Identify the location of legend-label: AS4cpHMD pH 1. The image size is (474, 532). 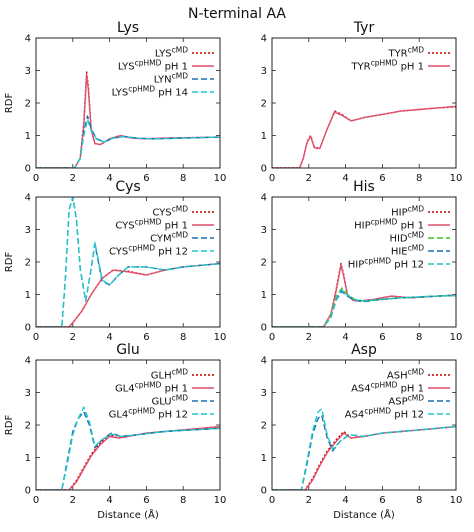
(387, 387).